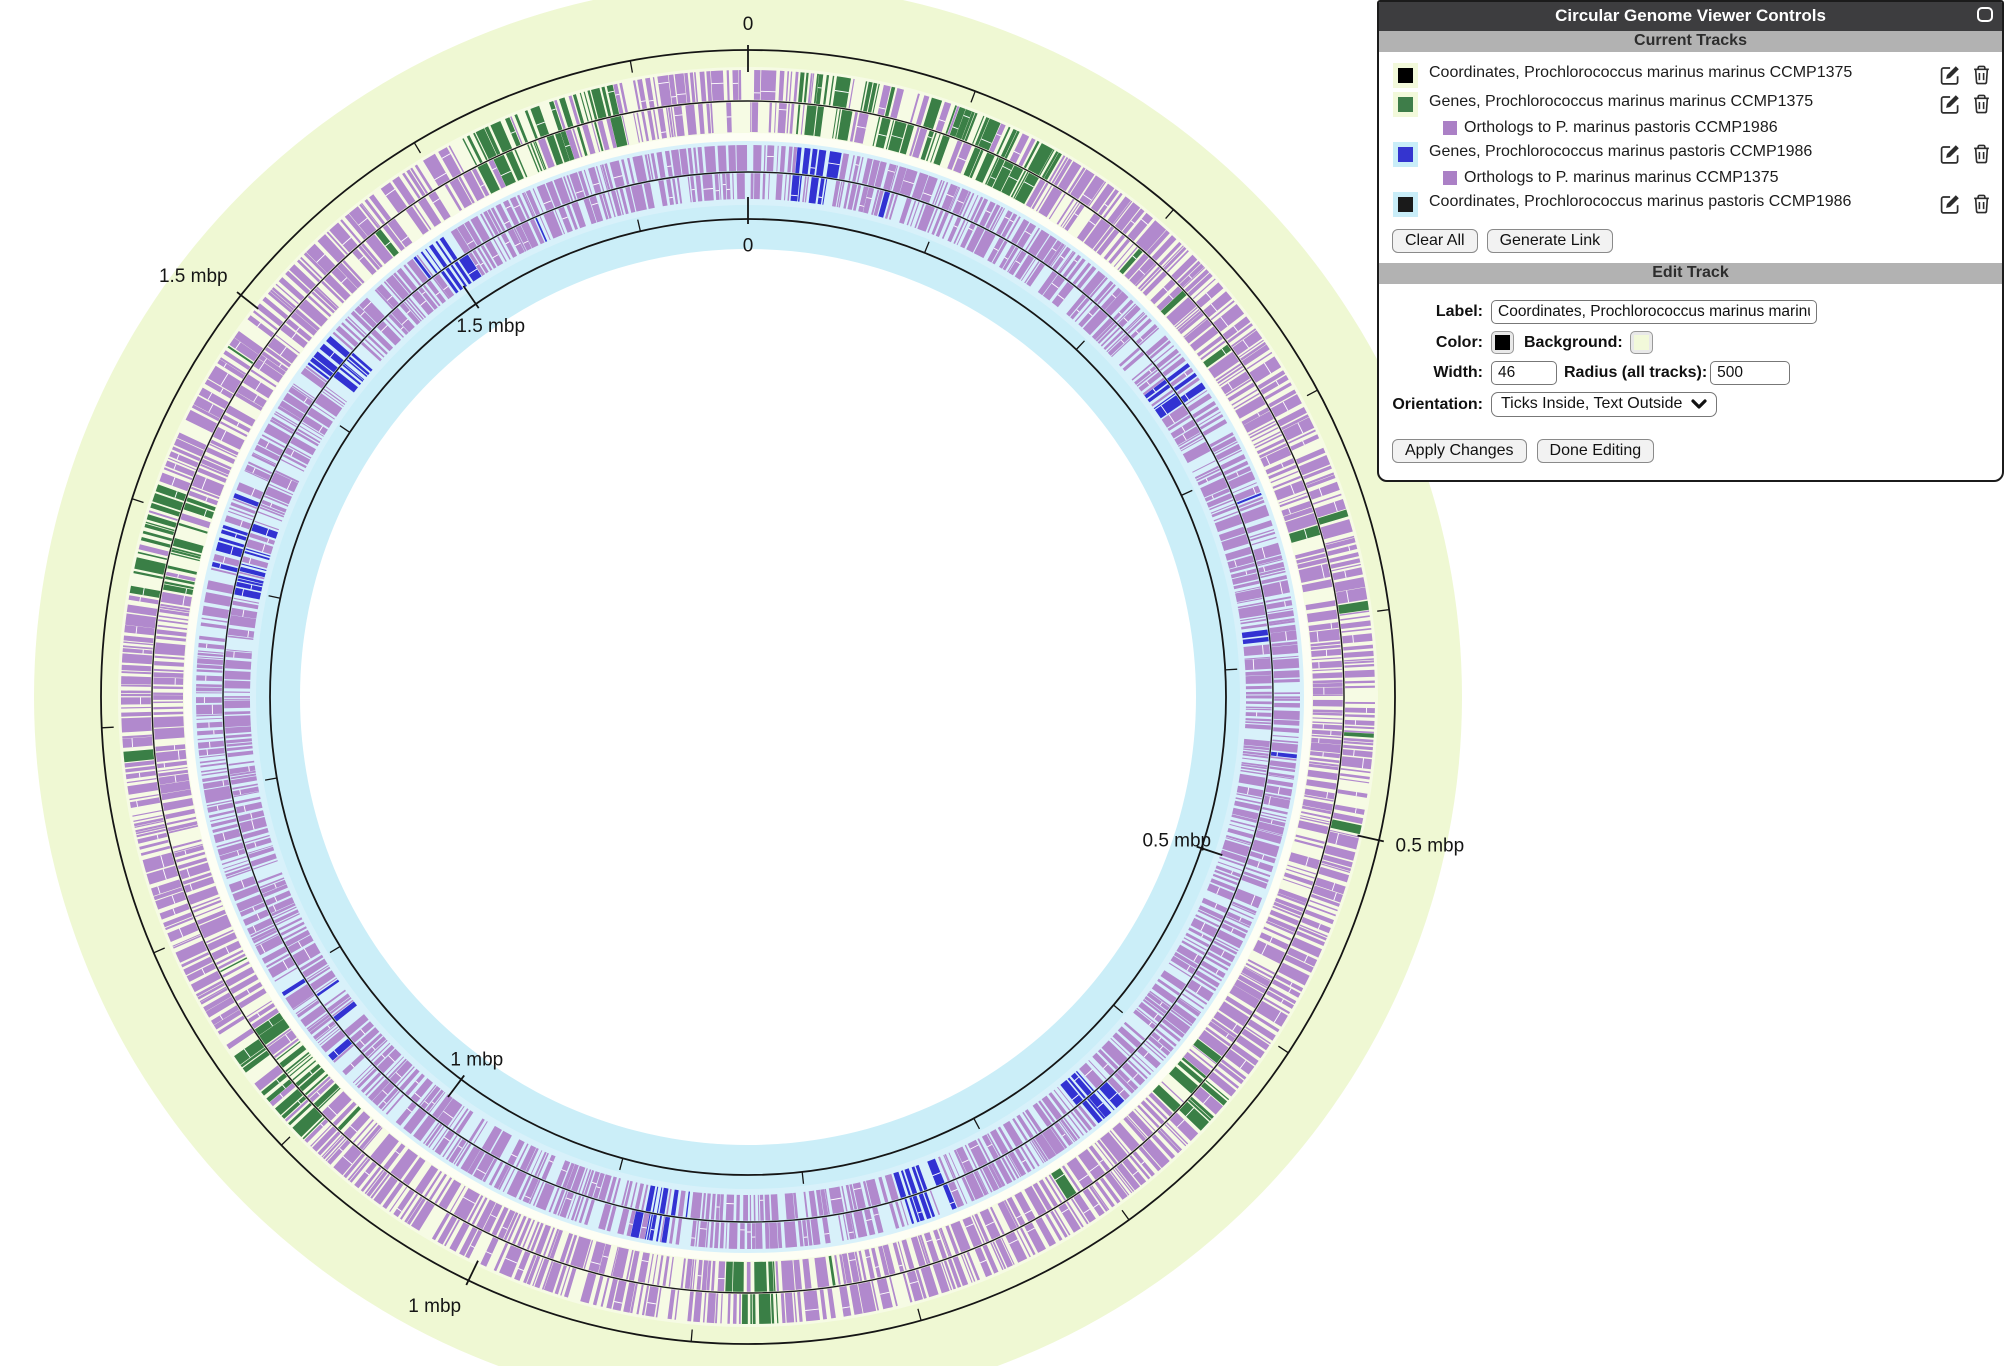  I want to click on subtrack-row-orthologs: Orthologs to P. marinus marinus CCMP1375, so click(1717, 177).